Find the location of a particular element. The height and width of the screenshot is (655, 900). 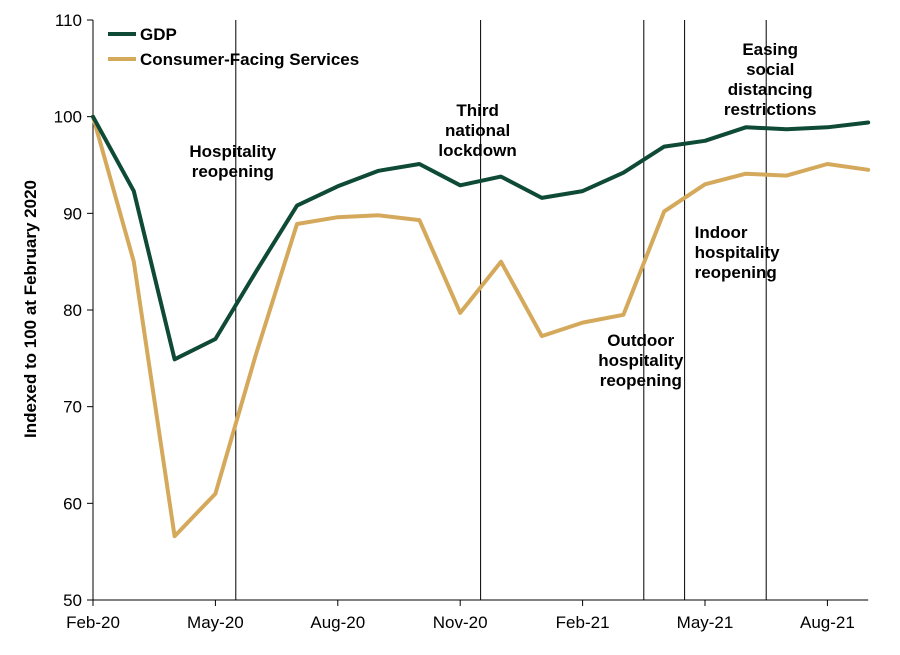

legend-label: Consumer-Facing Services is located at coordinates (249, 59).